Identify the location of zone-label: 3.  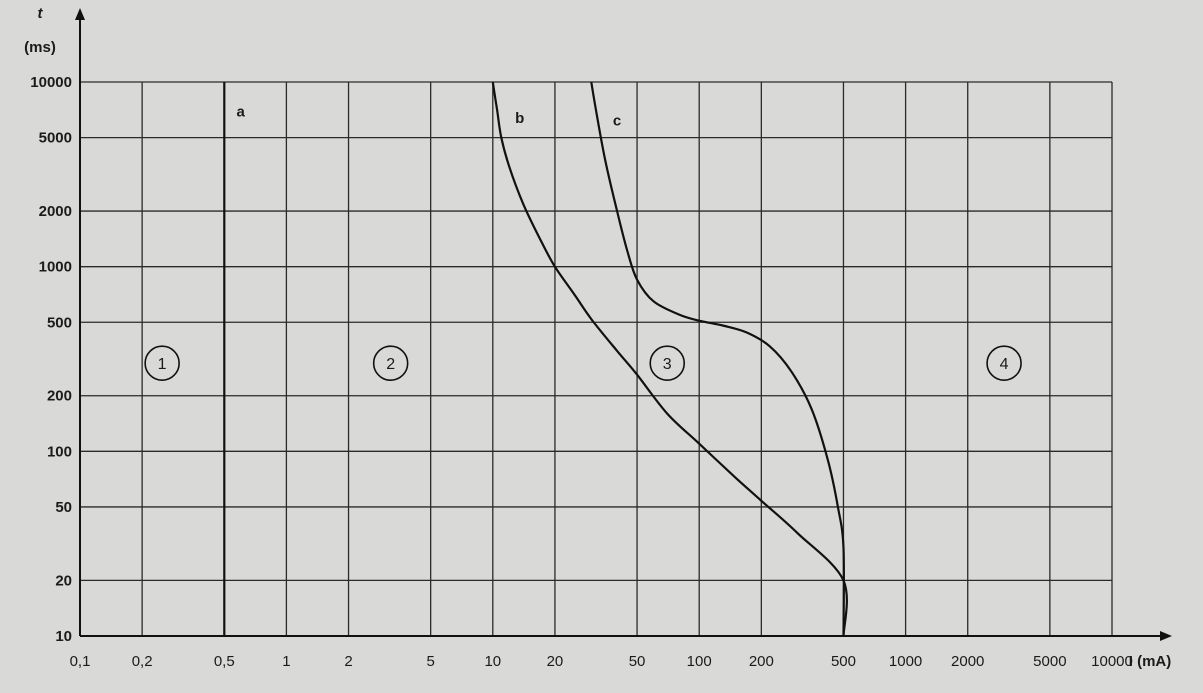
(667, 364).